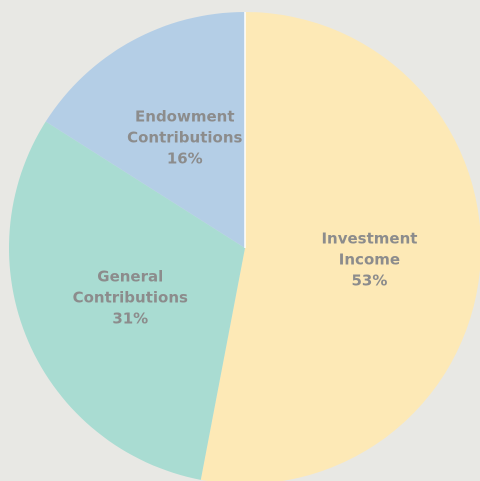 Image resolution: width=480 pixels, height=481 pixels. I want to click on slice-label: Investment Income 53%, so click(369, 259).